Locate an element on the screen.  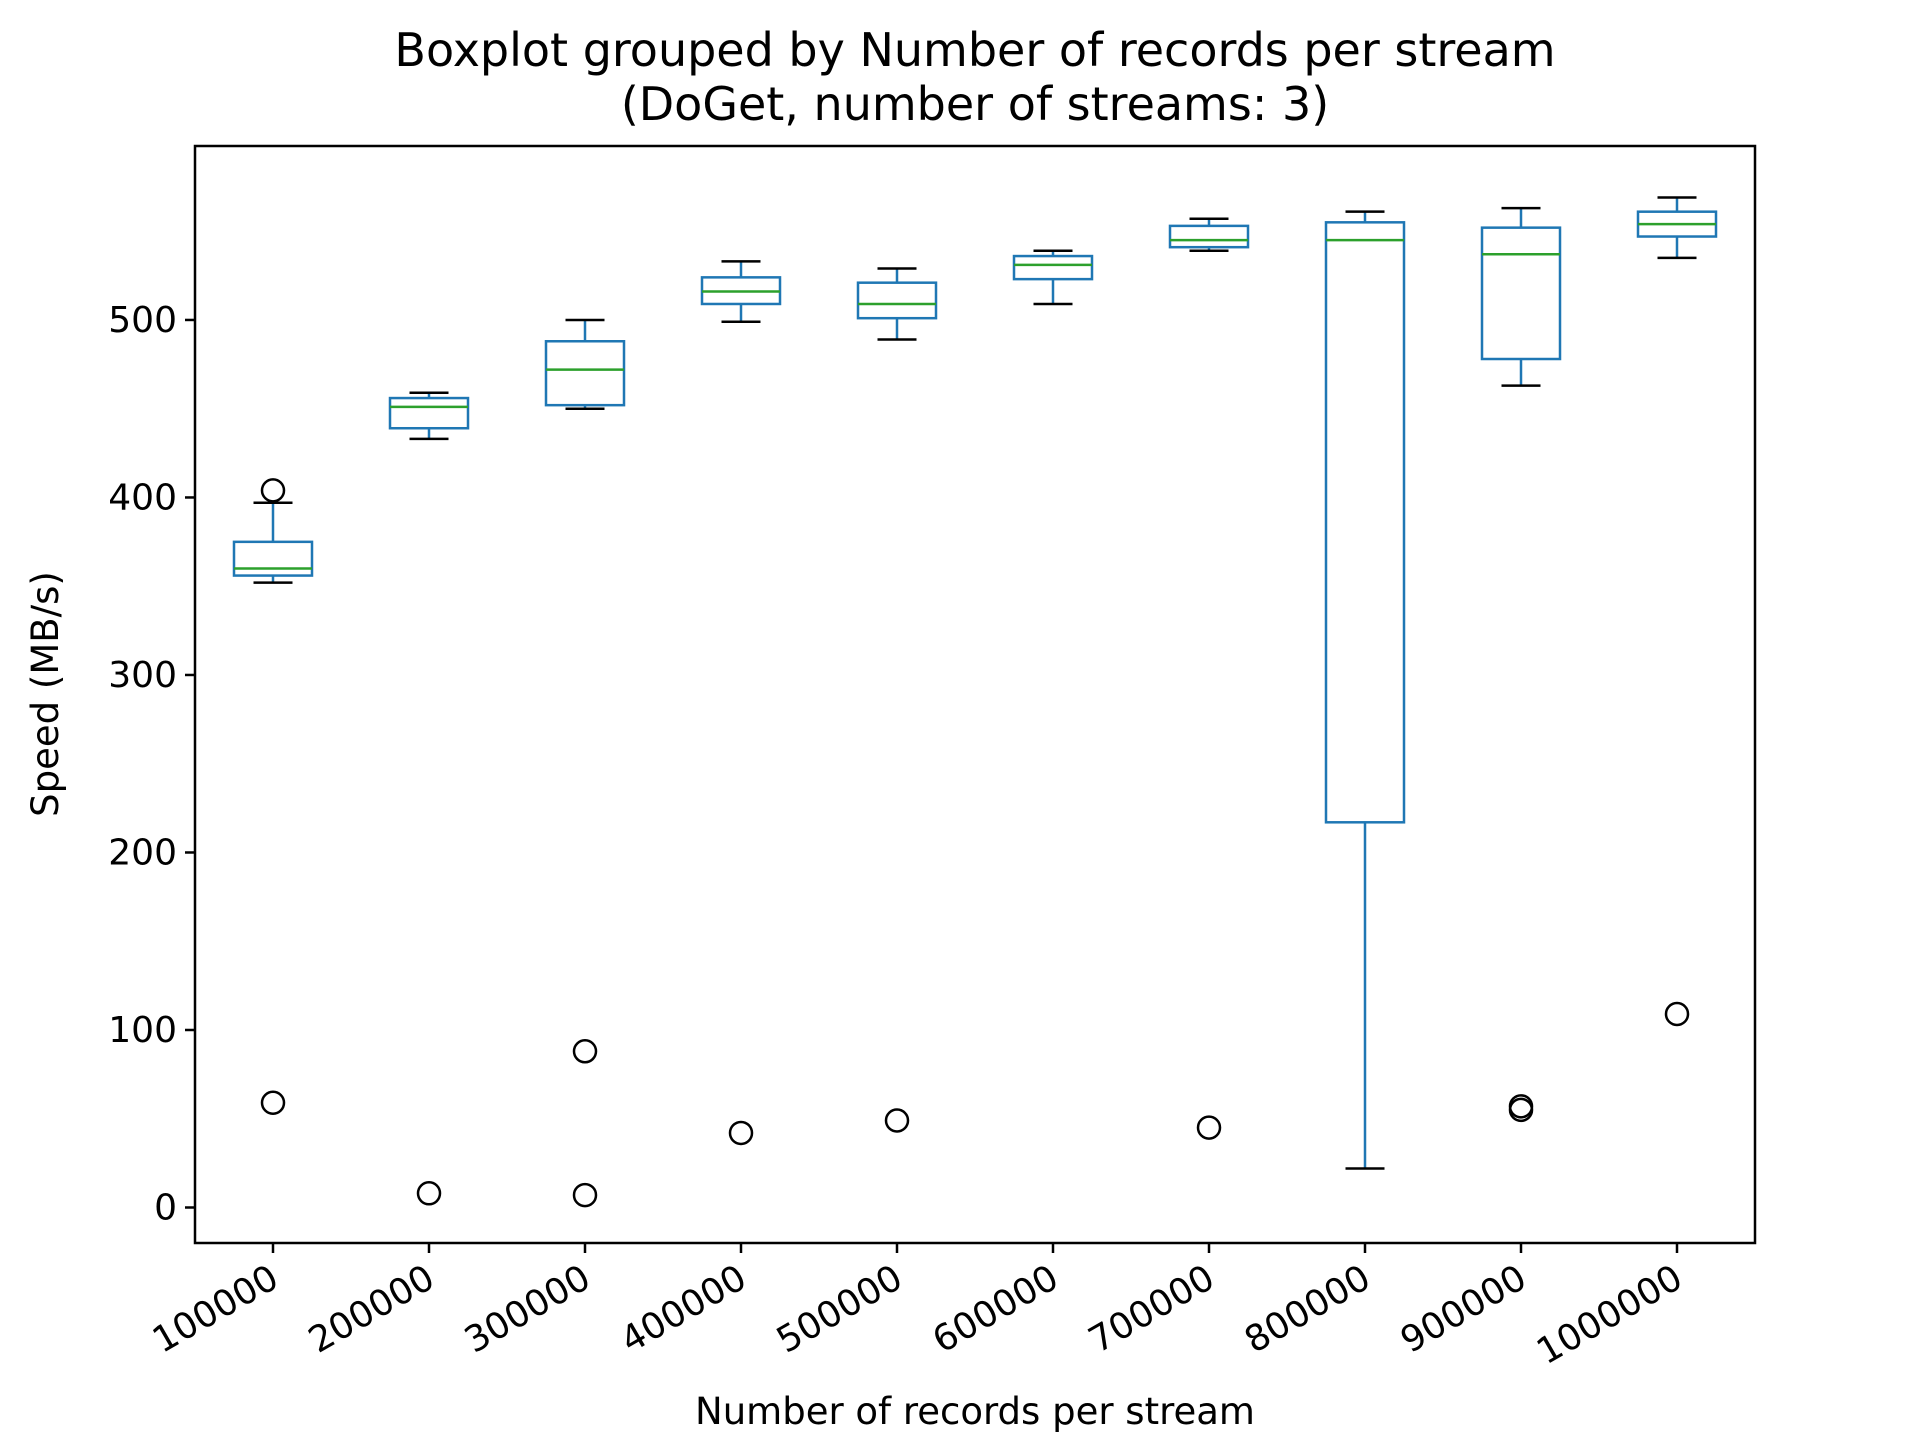
y-tick-label: 500 is located at coordinates (142, 320).